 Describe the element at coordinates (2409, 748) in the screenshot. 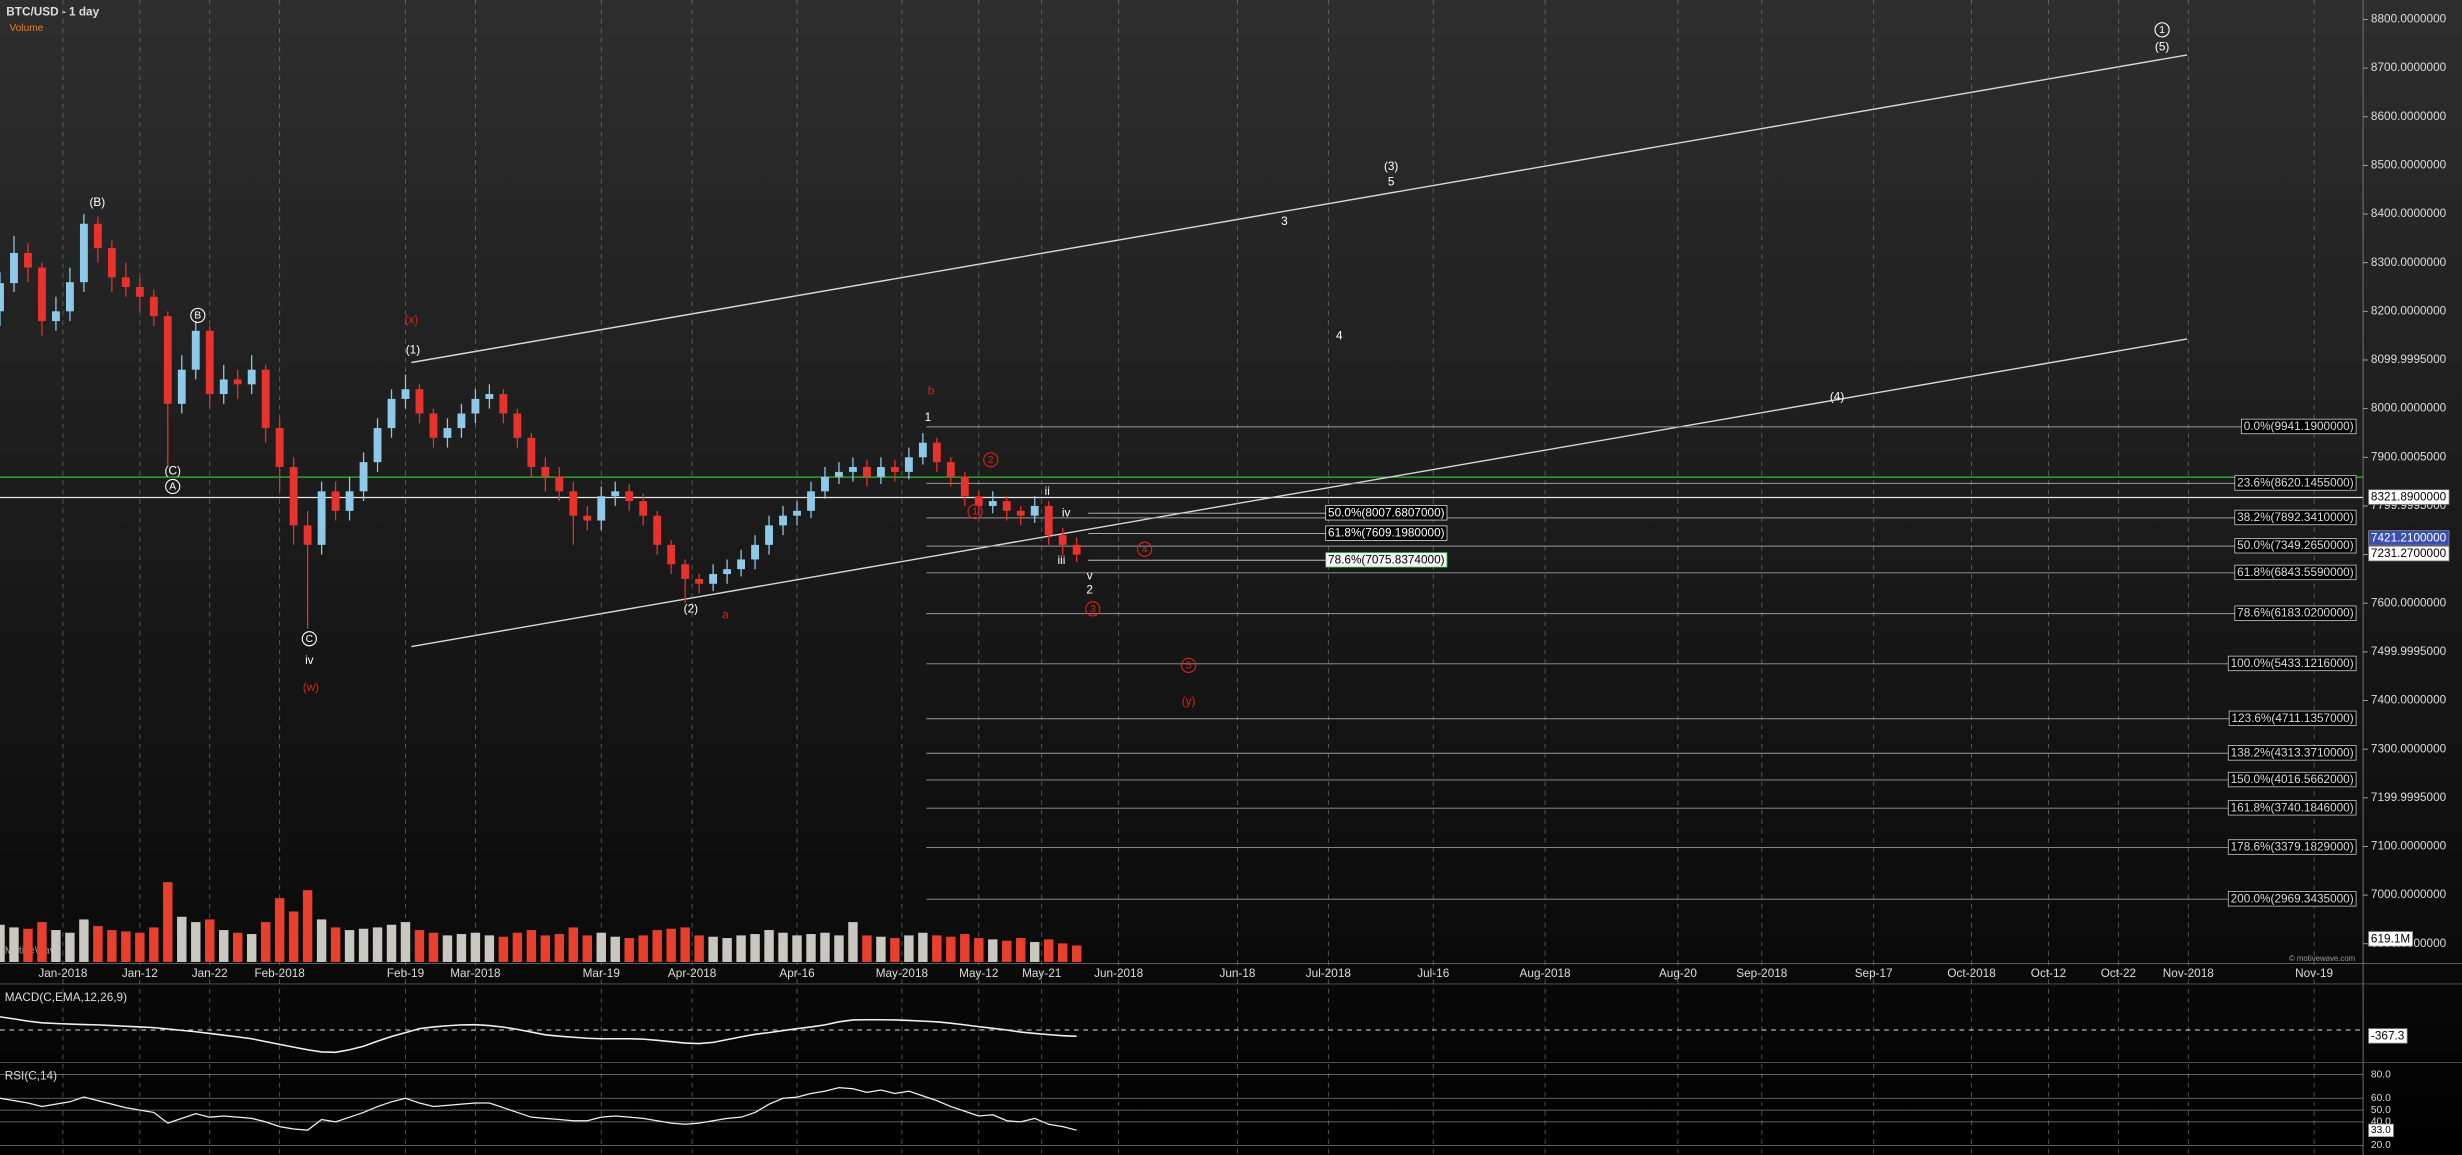

I see `y-tick-label: 7300.0000000` at that location.